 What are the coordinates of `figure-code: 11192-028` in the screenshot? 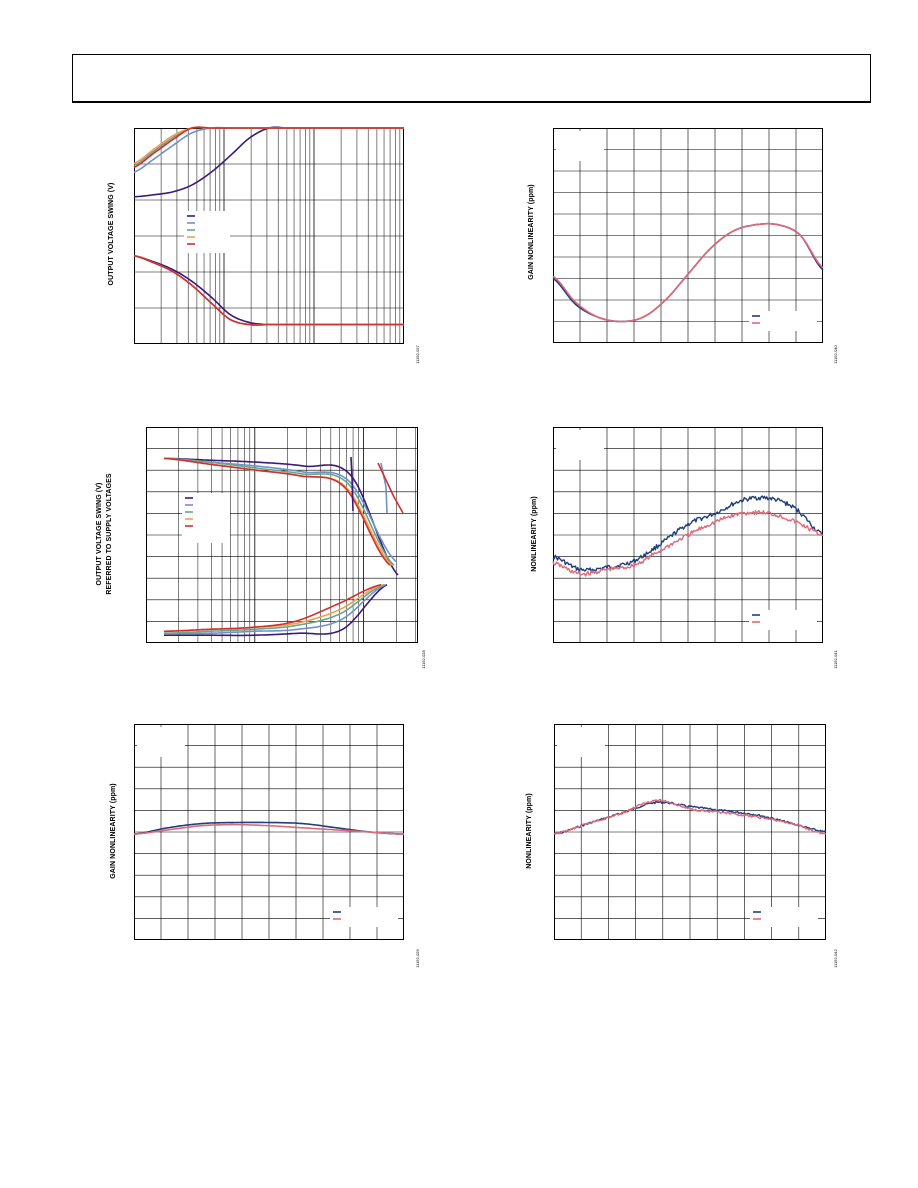 It's located at (423, 659).